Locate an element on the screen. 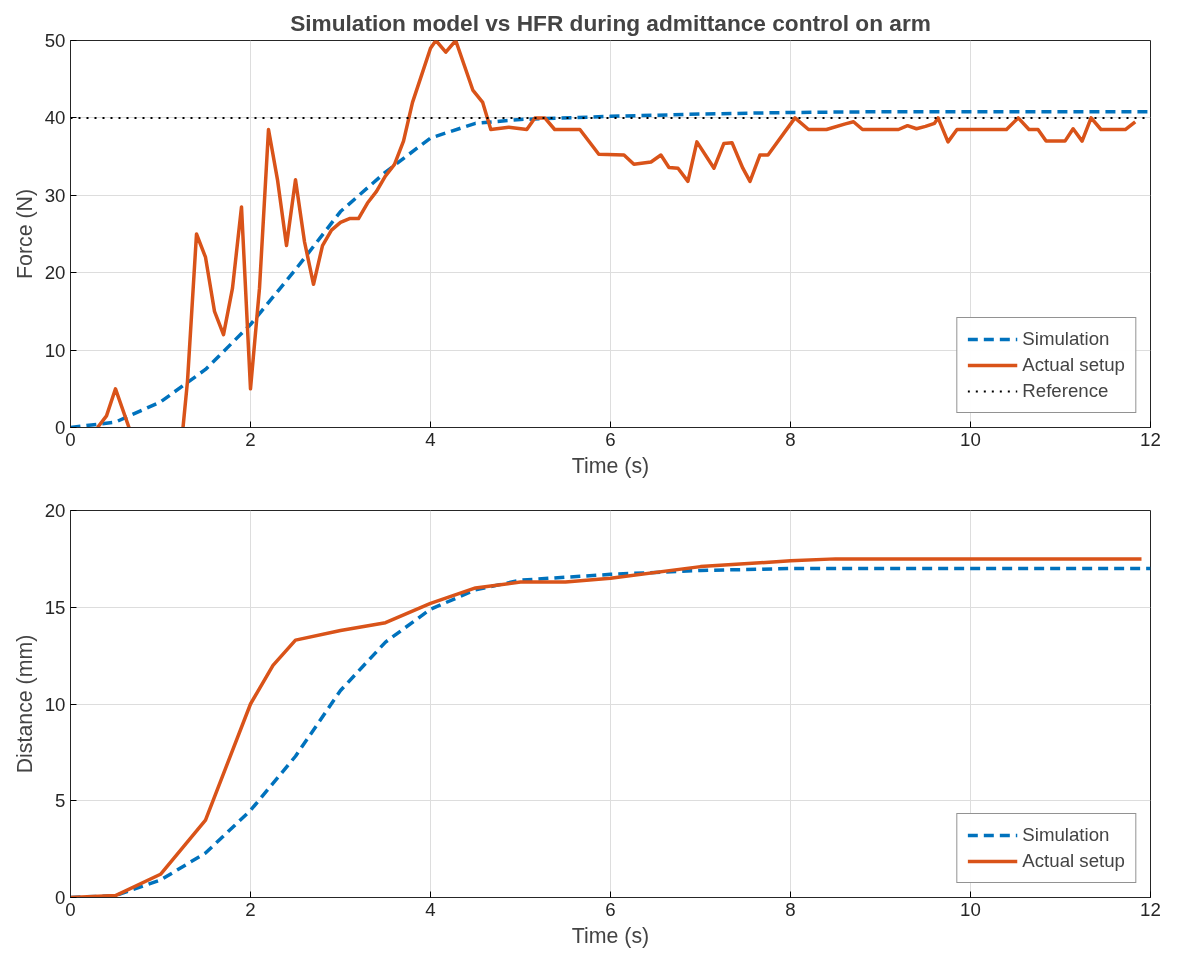 The height and width of the screenshot is (978, 1188). y-tick-label: 5 is located at coordinates (60, 801).